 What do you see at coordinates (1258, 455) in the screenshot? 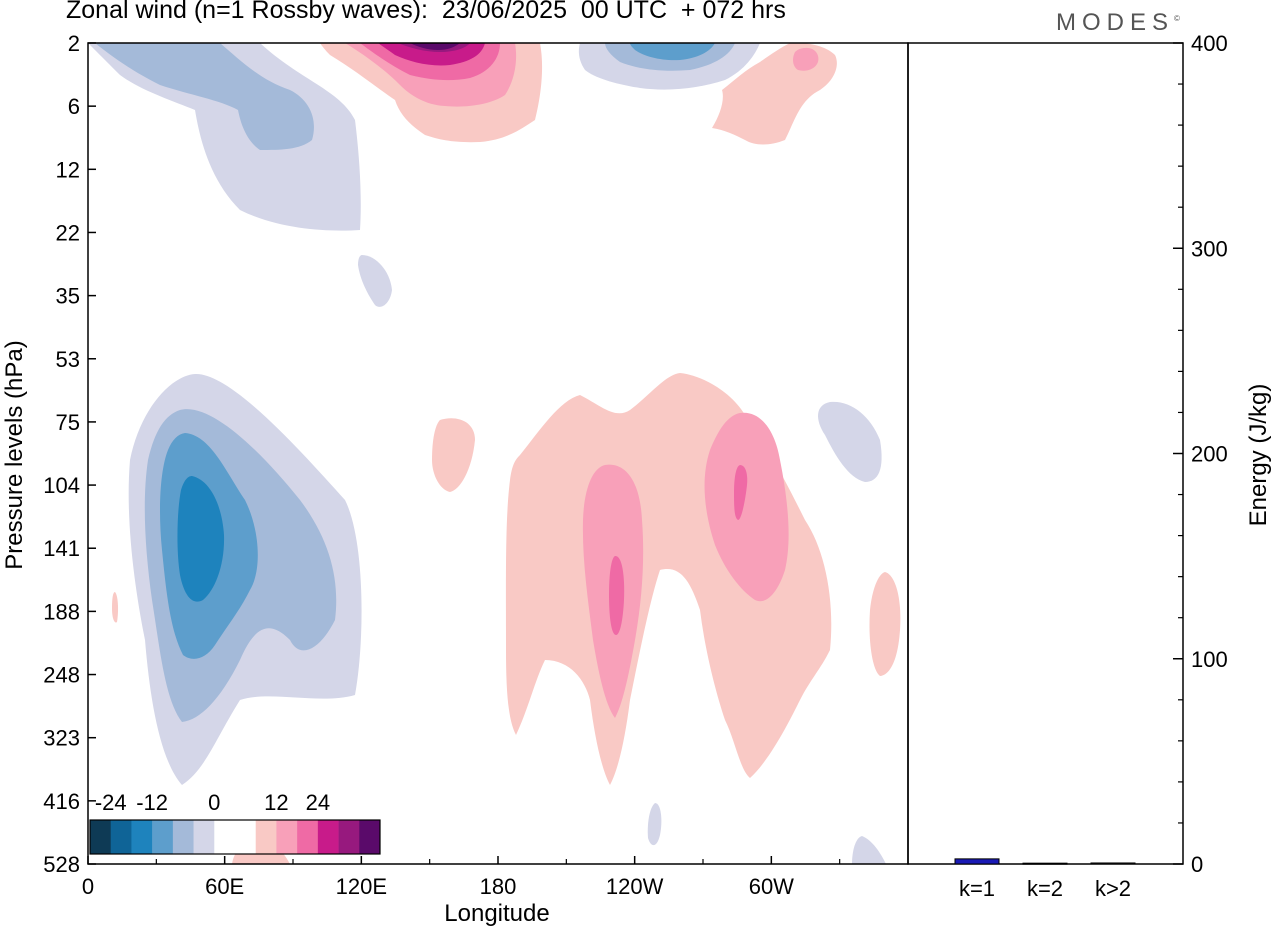
I see `energy-y-axis-label: Energy (J/kg)` at bounding box center [1258, 455].